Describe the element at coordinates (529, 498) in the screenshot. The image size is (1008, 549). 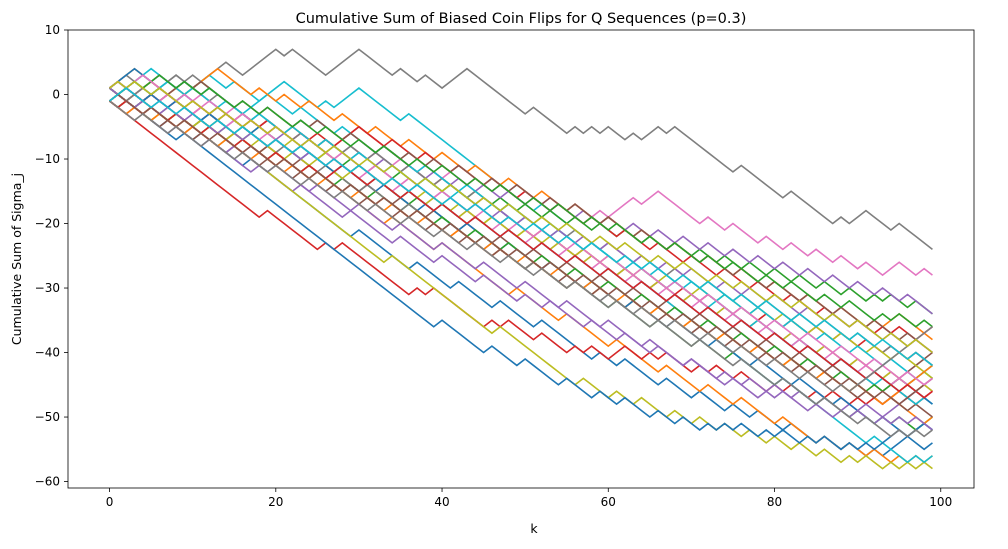
I see `x-axis: 0 20 40 60 80 100` at that location.